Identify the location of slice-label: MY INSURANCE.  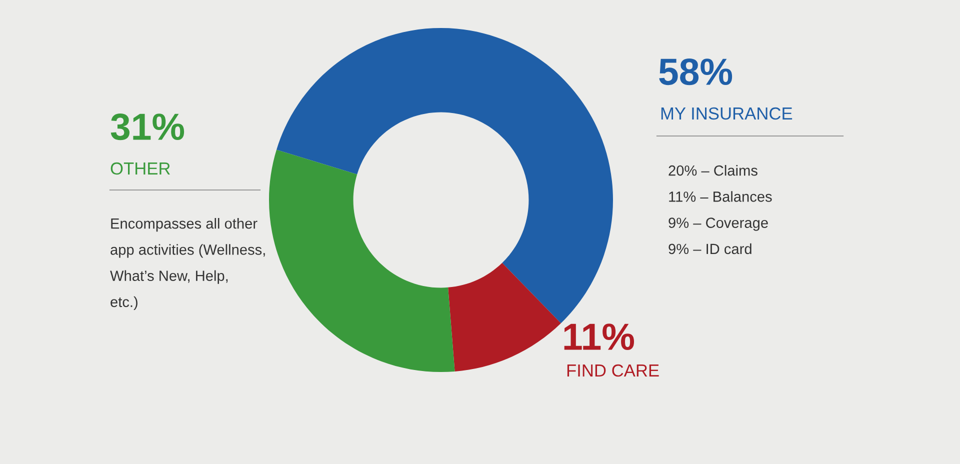
(726, 113).